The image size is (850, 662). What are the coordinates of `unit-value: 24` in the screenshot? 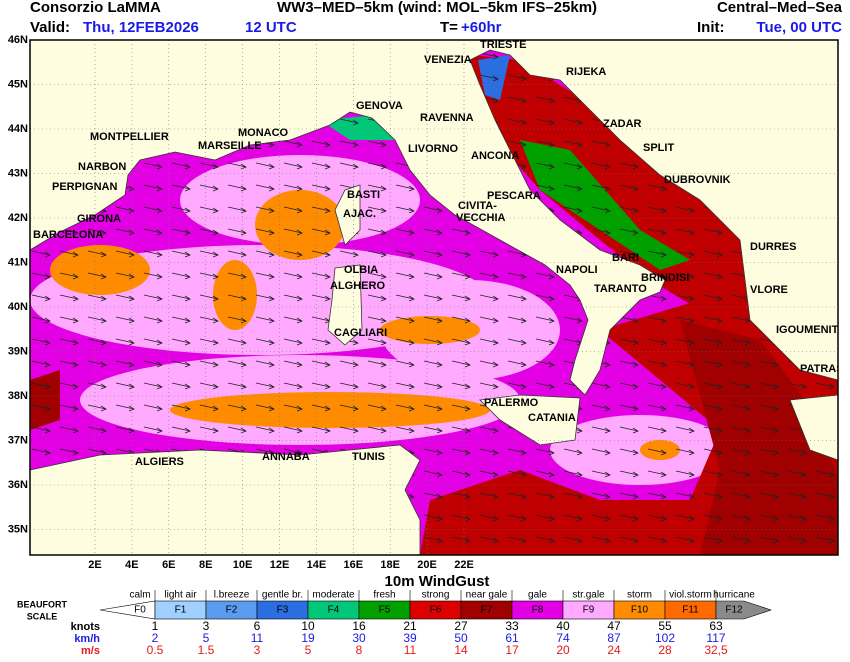 It's located at (614, 650).